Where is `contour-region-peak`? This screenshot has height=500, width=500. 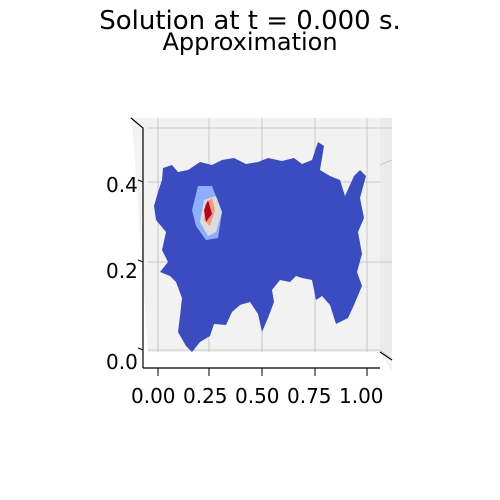 contour-region-peak is located at coordinates (208, 211).